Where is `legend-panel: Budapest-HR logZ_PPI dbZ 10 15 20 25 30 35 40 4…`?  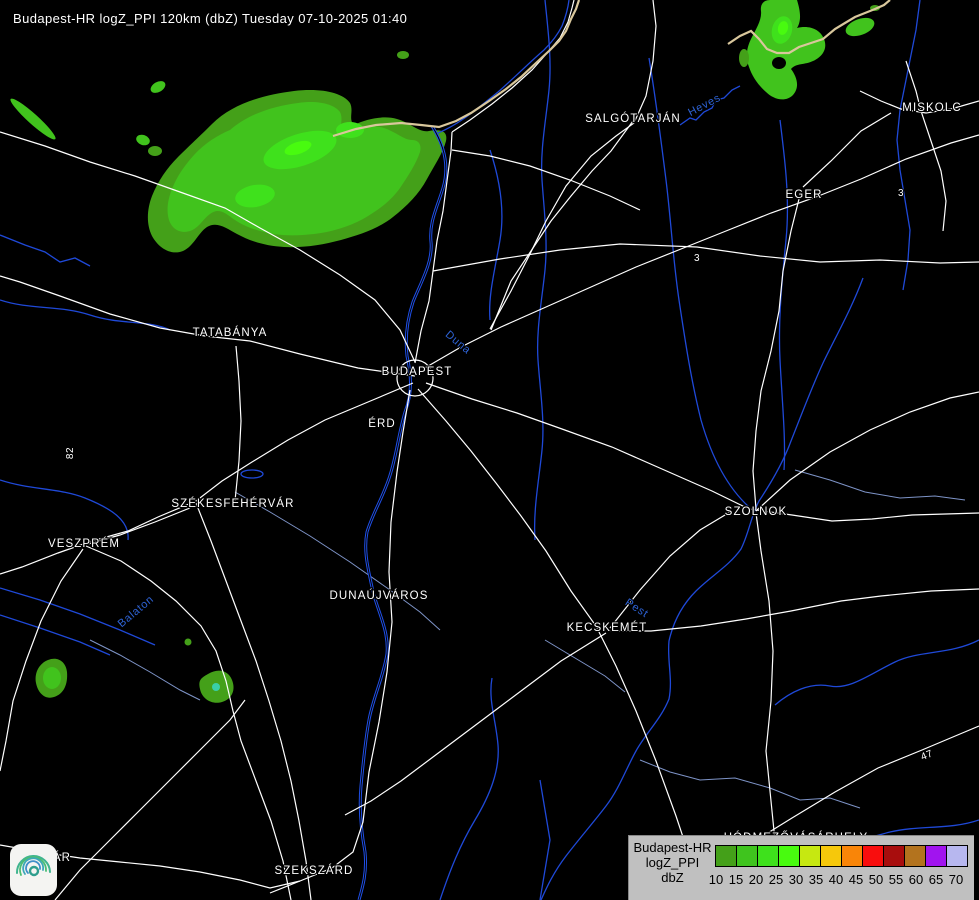
legend-panel: Budapest-HR logZ_PPI dbZ 10 15 20 25 30 35 40 4… is located at coordinates (801, 867).